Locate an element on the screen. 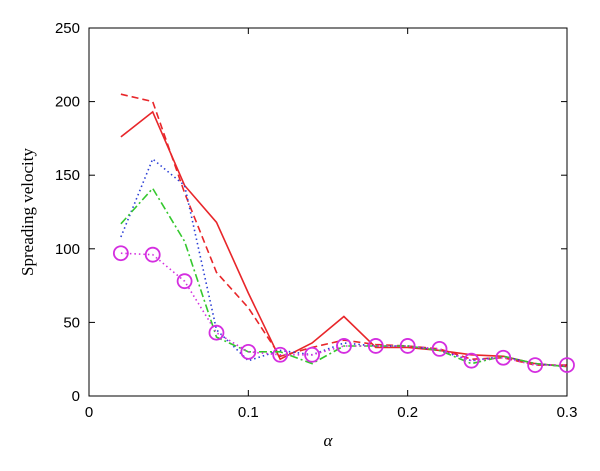  y-tick-label: 200 is located at coordinates (67, 102).